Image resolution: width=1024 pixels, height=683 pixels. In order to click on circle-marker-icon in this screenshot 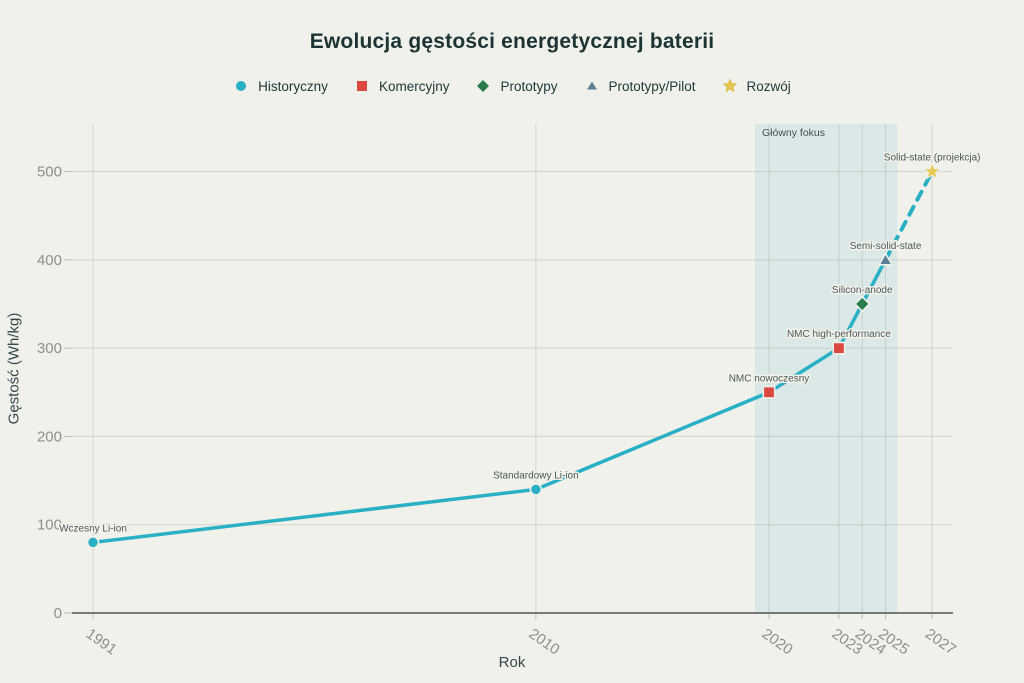, I will do `click(241, 86)`.